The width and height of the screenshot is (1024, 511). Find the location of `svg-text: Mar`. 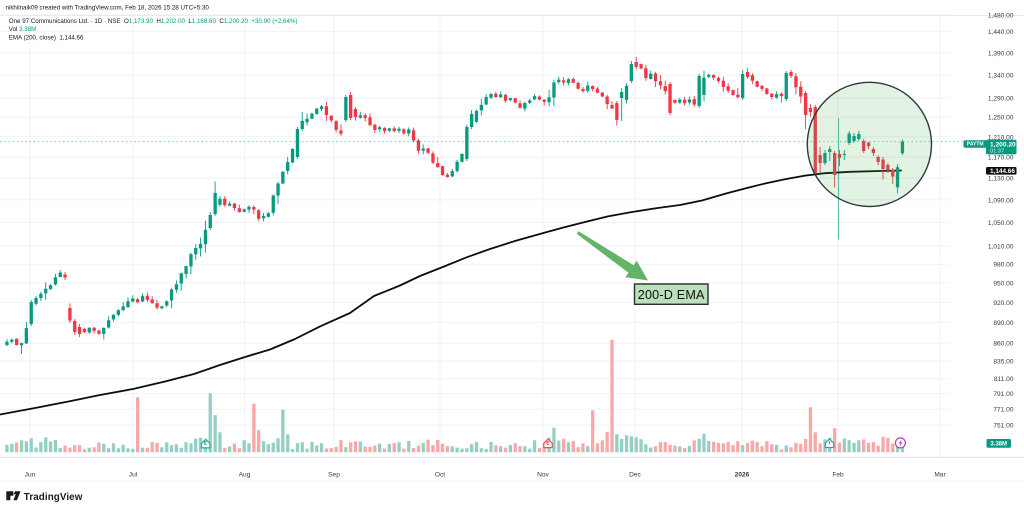

svg-text: Mar is located at coordinates (940, 475).